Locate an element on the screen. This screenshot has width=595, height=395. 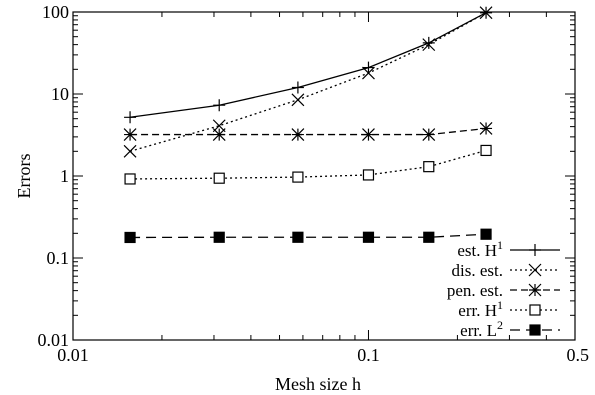
x-tick-label: 0.5 is located at coordinates (578, 355).